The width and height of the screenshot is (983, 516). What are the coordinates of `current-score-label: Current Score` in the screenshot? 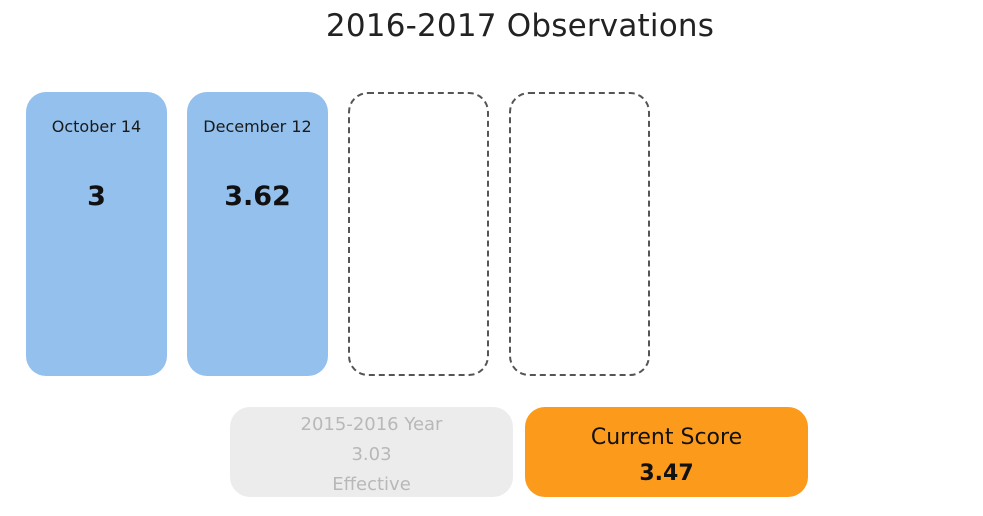 It's located at (666, 437).